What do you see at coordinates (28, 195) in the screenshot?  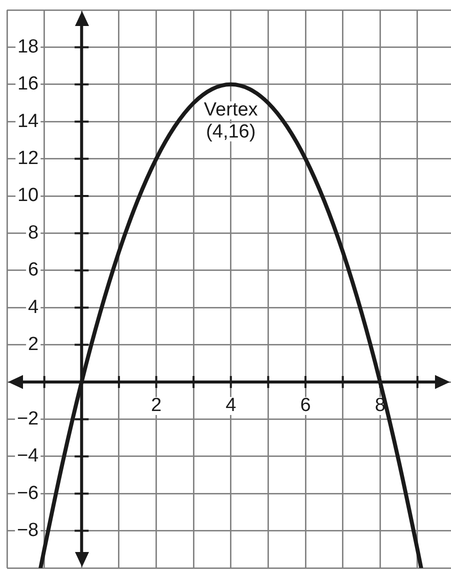 I see `y-tick-label: 10` at bounding box center [28, 195].